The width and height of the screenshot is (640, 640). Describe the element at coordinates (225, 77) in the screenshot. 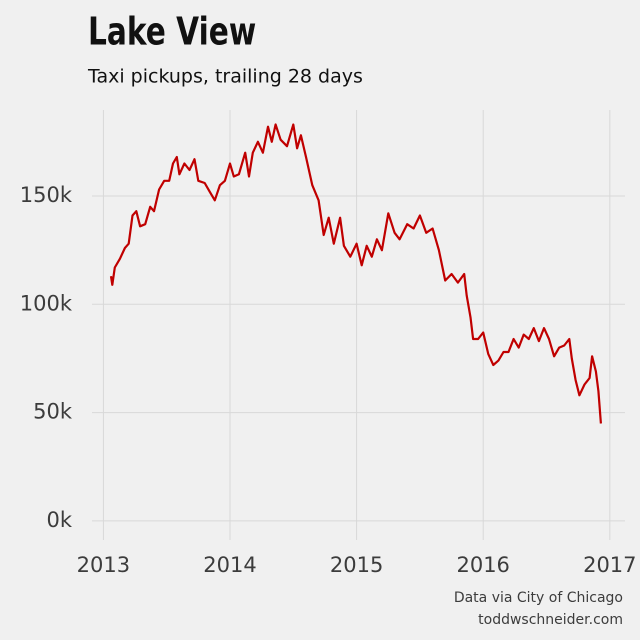

I see `chart-subtitle: Taxi pickups, trailing 28 days` at that location.